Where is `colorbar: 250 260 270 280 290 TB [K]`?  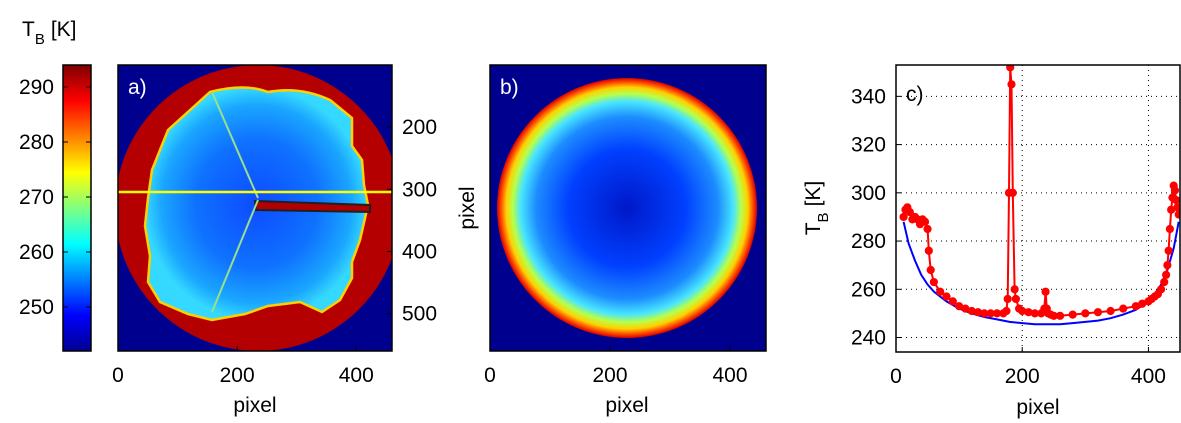 colorbar: 250 260 270 280 290 TB [K] is located at coordinates (55, 185).